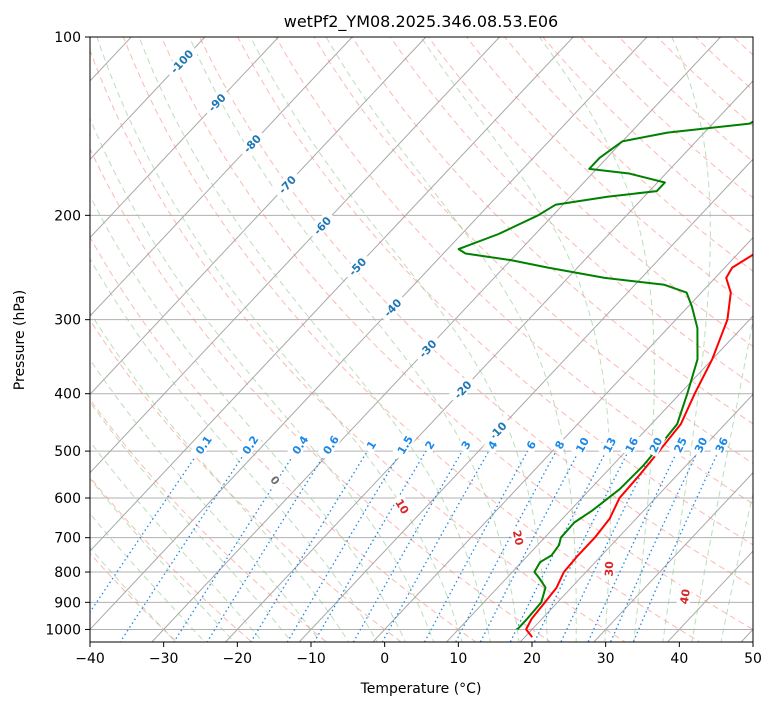 The image size is (775, 708). I want to click on x-axis-label: Temperature (°C), so click(421, 689).